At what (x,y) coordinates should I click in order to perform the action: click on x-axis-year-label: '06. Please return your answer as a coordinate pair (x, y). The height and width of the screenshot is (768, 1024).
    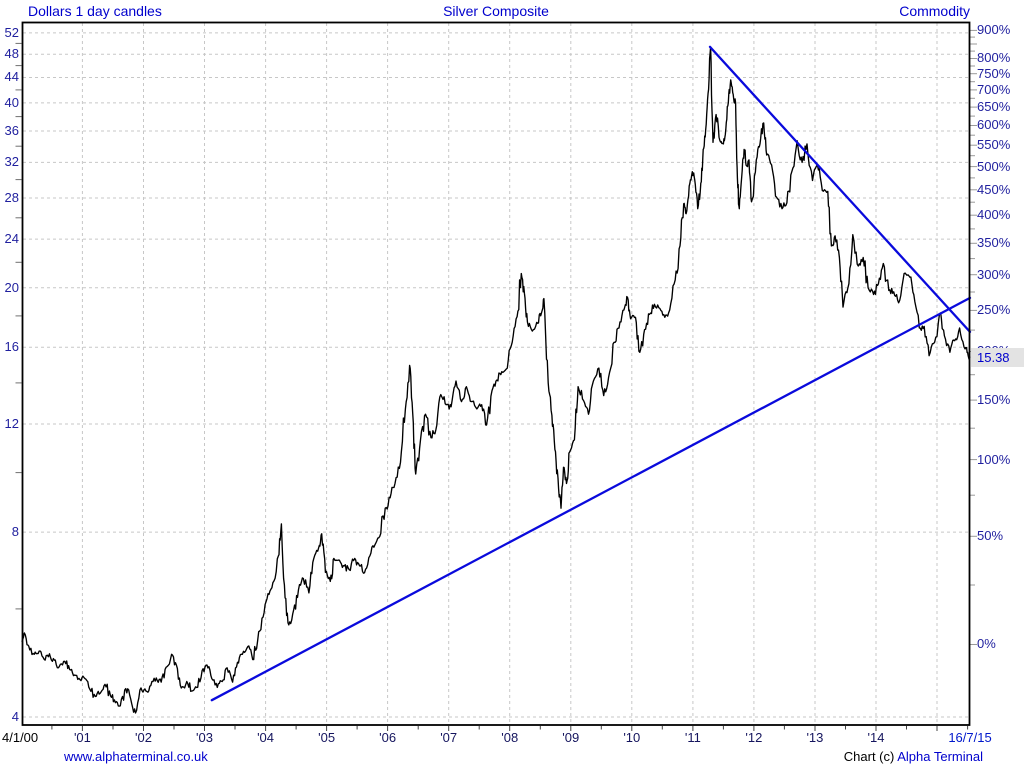
    Looking at the image, I should click on (388, 737).